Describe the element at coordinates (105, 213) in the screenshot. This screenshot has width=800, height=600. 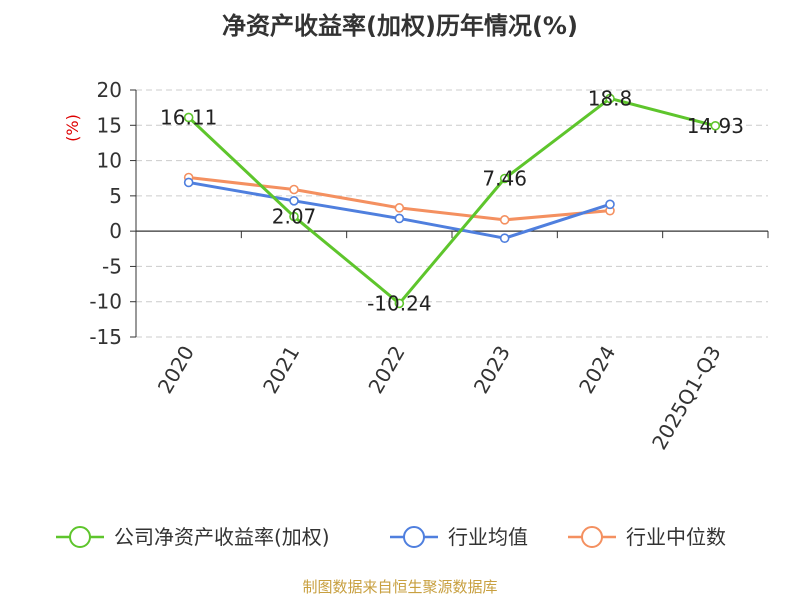
I see `y-tick-labels: 20 15 10 5 0 -5 -10 -15` at that location.